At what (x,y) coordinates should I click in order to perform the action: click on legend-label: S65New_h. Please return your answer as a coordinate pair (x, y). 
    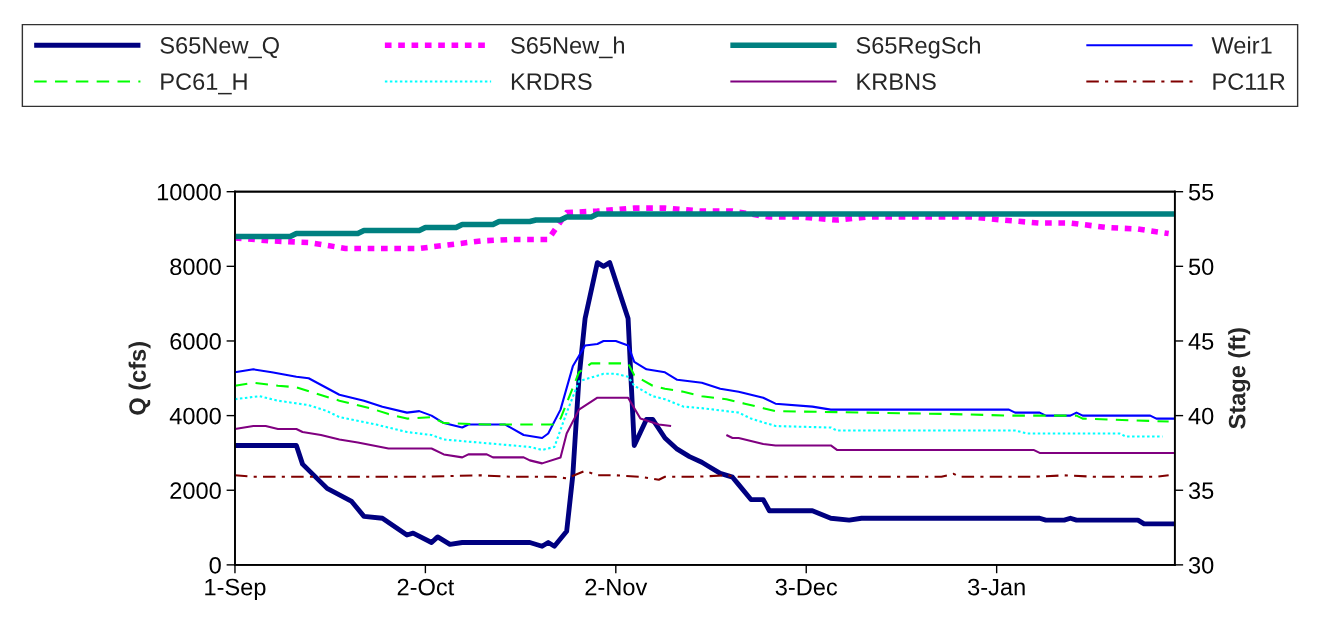
    Looking at the image, I should click on (567, 47).